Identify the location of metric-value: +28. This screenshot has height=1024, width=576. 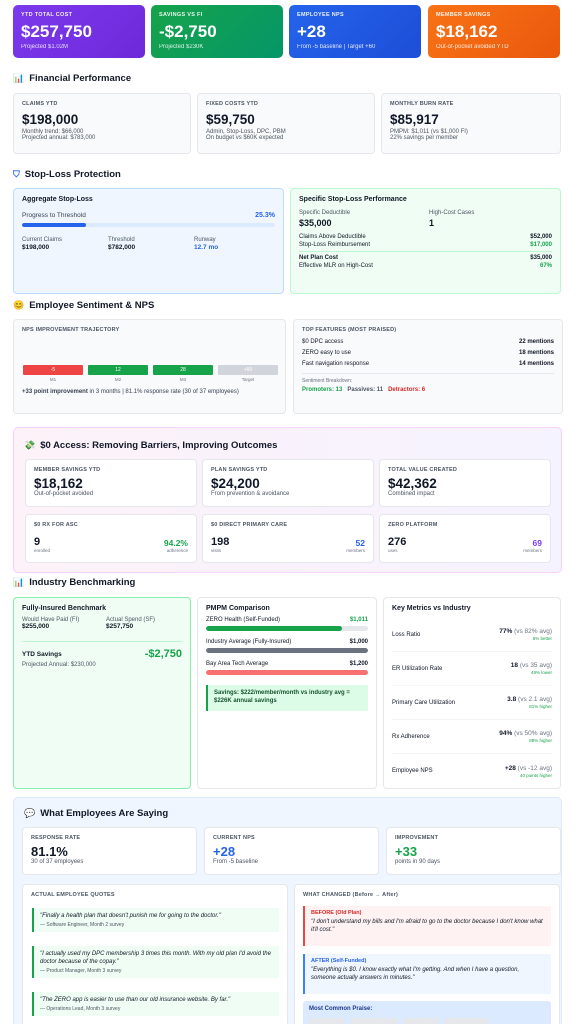
(510, 768).